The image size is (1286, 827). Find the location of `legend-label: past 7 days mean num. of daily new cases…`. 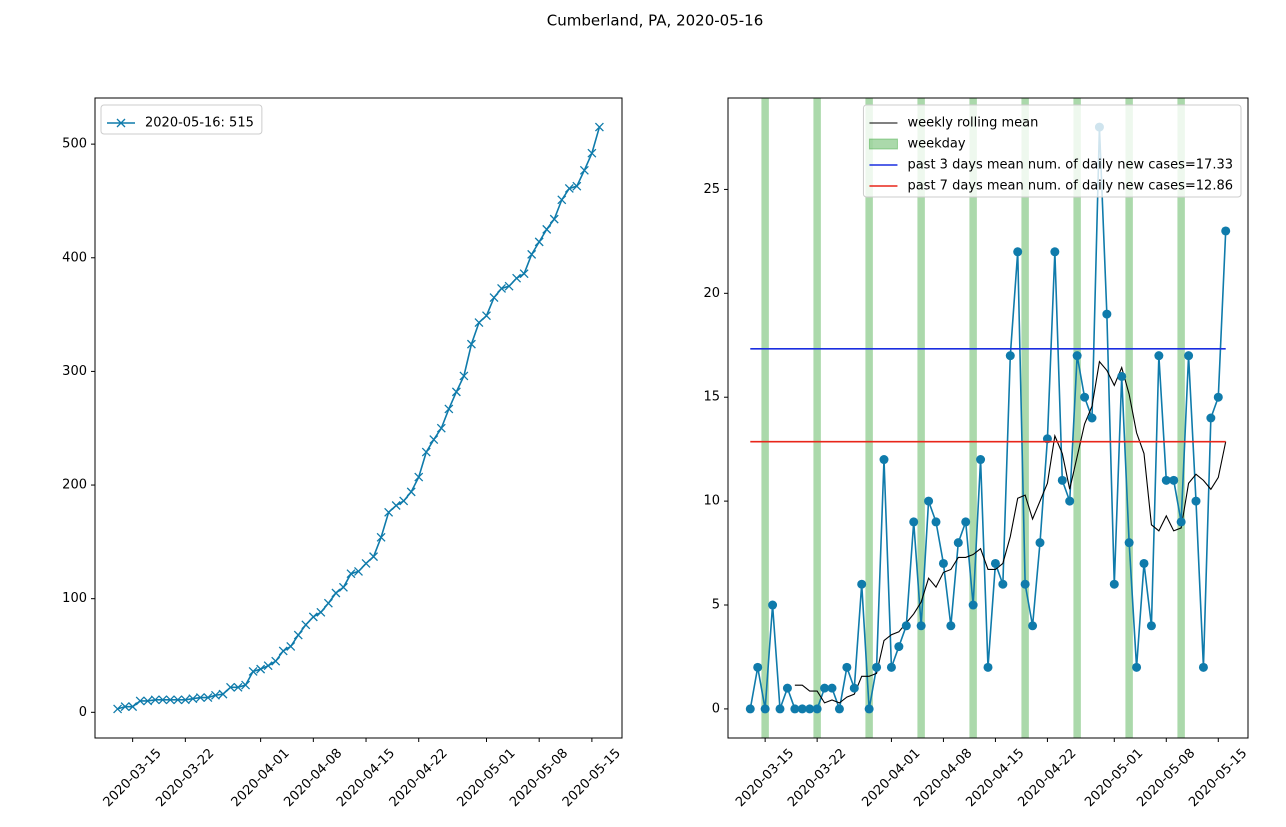

legend-label: past 7 days mean num. of daily new cases… is located at coordinates (1070, 186).